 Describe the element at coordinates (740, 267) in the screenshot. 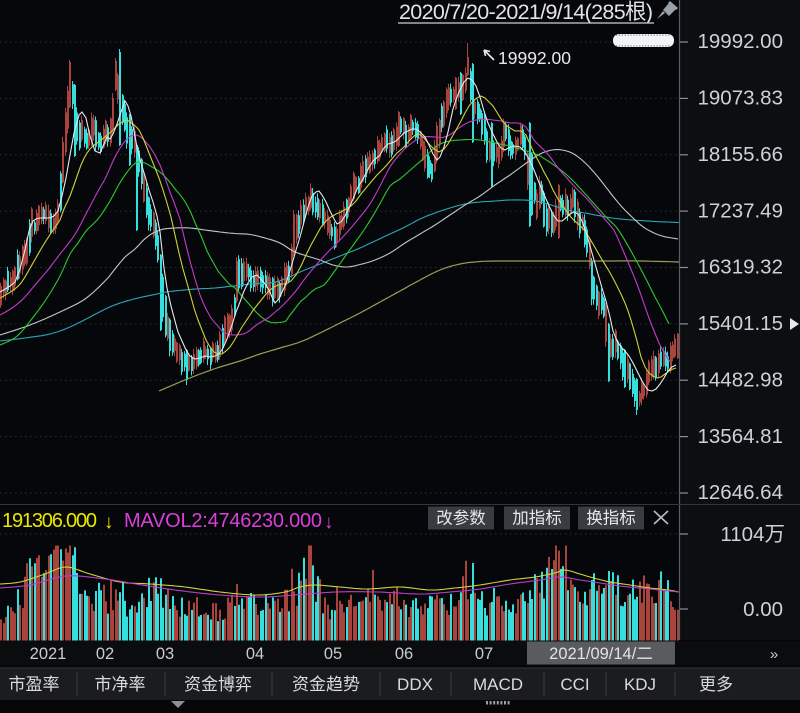

I see `svg-text: 16319.32` at that location.